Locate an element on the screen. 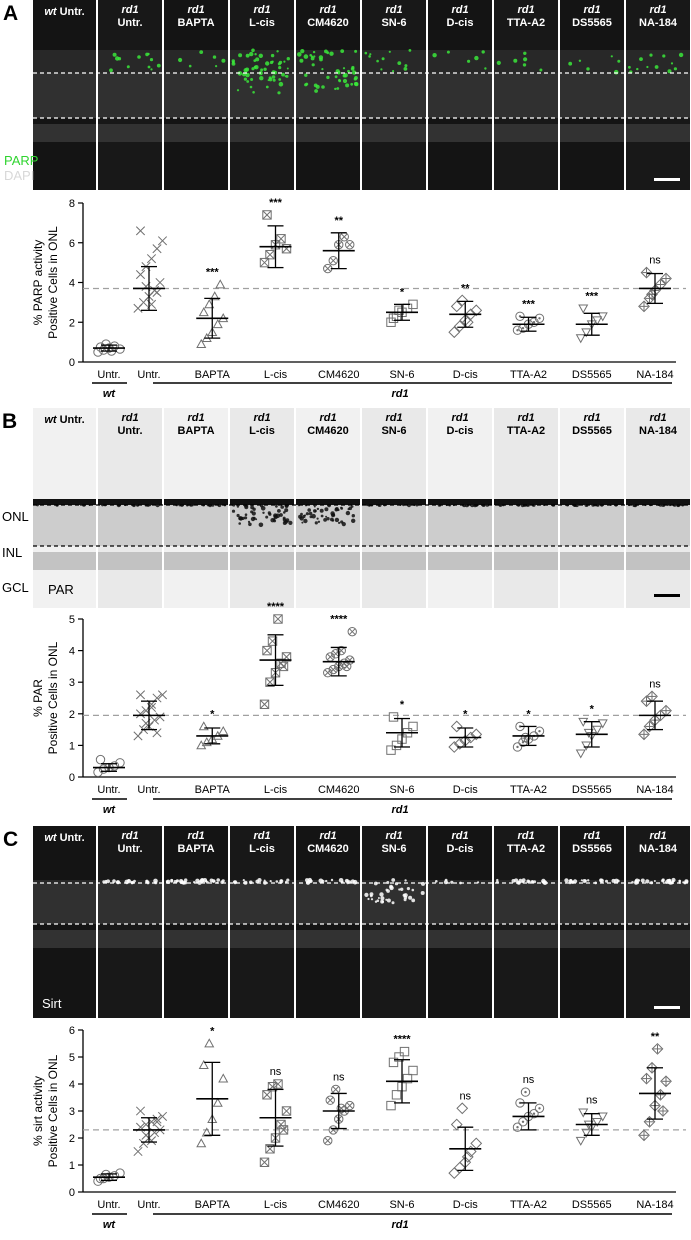 The width and height of the screenshot is (691, 1240). treatment-label: CM4620 is located at coordinates (328, 431).